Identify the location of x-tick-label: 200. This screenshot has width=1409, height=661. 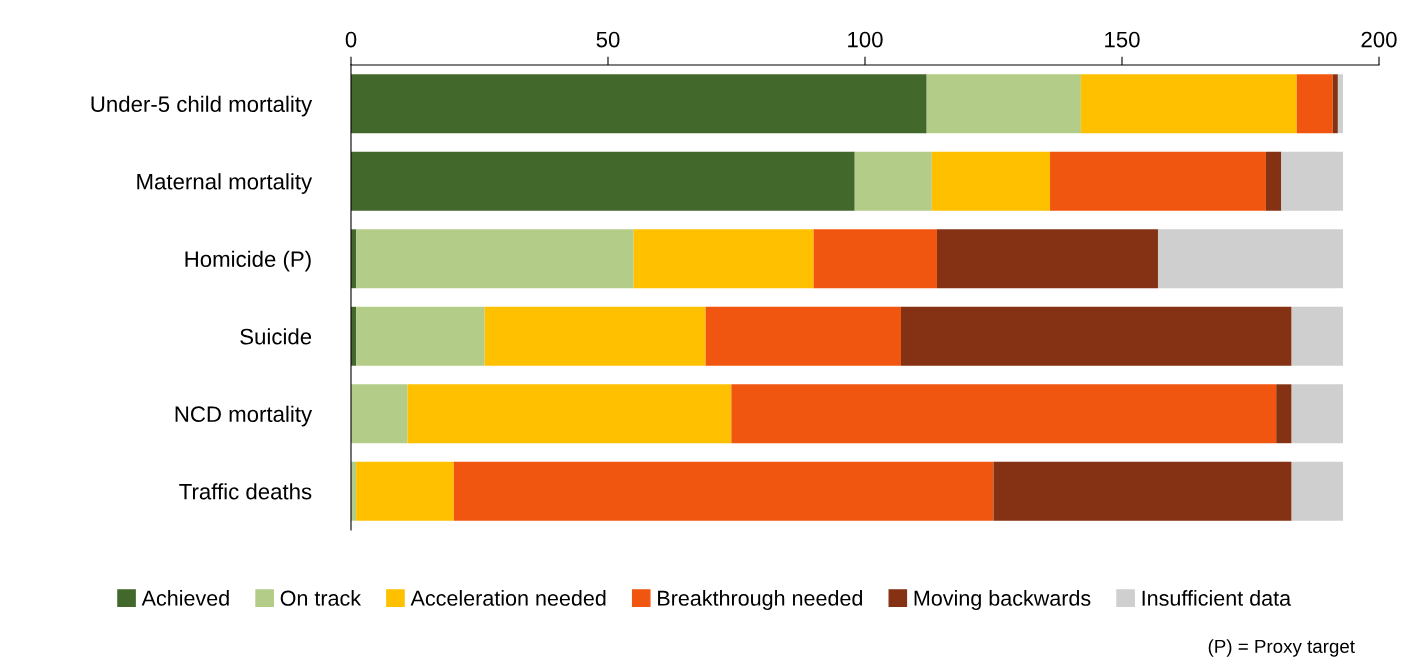
(1379, 39).